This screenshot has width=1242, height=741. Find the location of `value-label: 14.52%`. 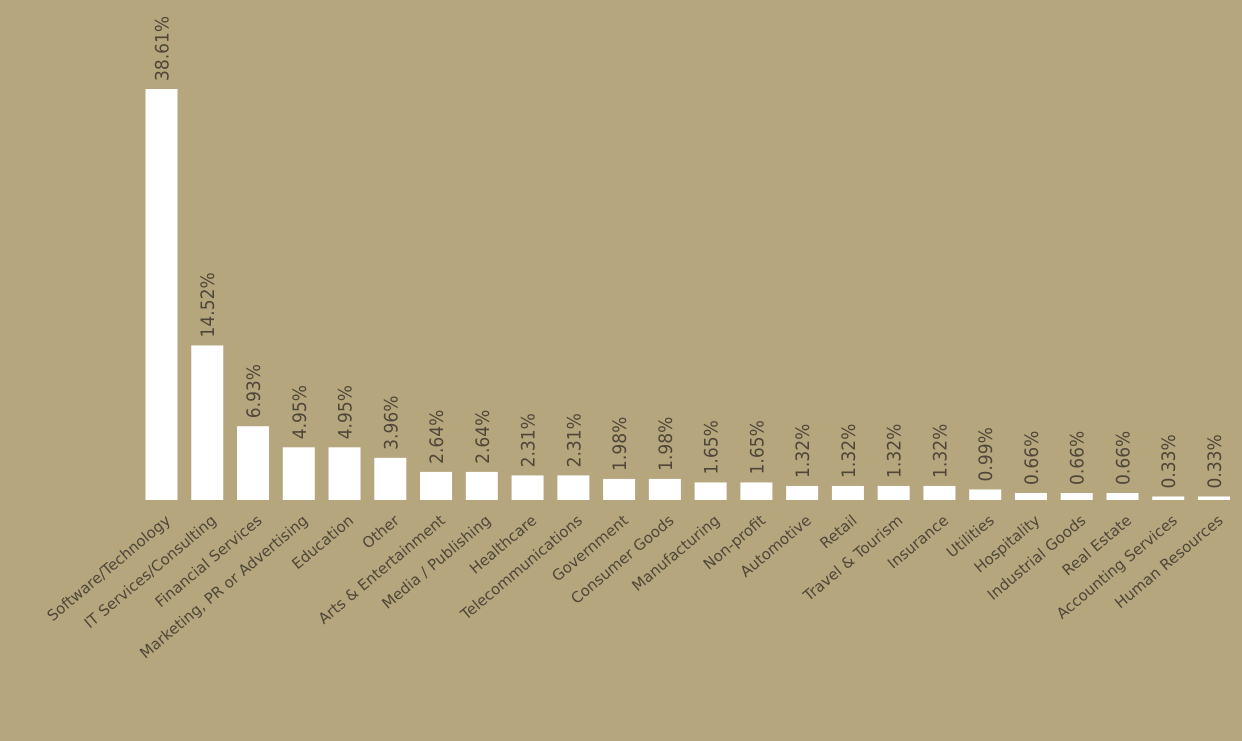

value-label: 14.52% is located at coordinates (208, 304).